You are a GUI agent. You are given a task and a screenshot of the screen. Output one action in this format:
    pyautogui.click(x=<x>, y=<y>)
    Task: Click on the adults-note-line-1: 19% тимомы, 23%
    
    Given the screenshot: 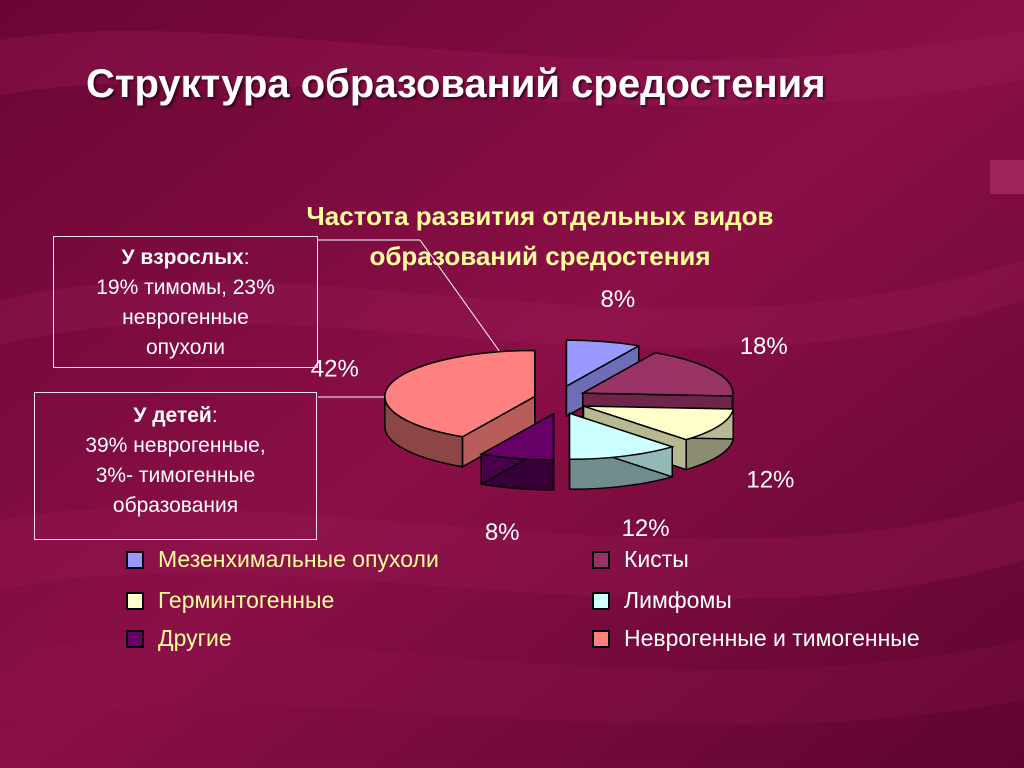 What is the action you would take?
    pyautogui.click(x=185, y=287)
    